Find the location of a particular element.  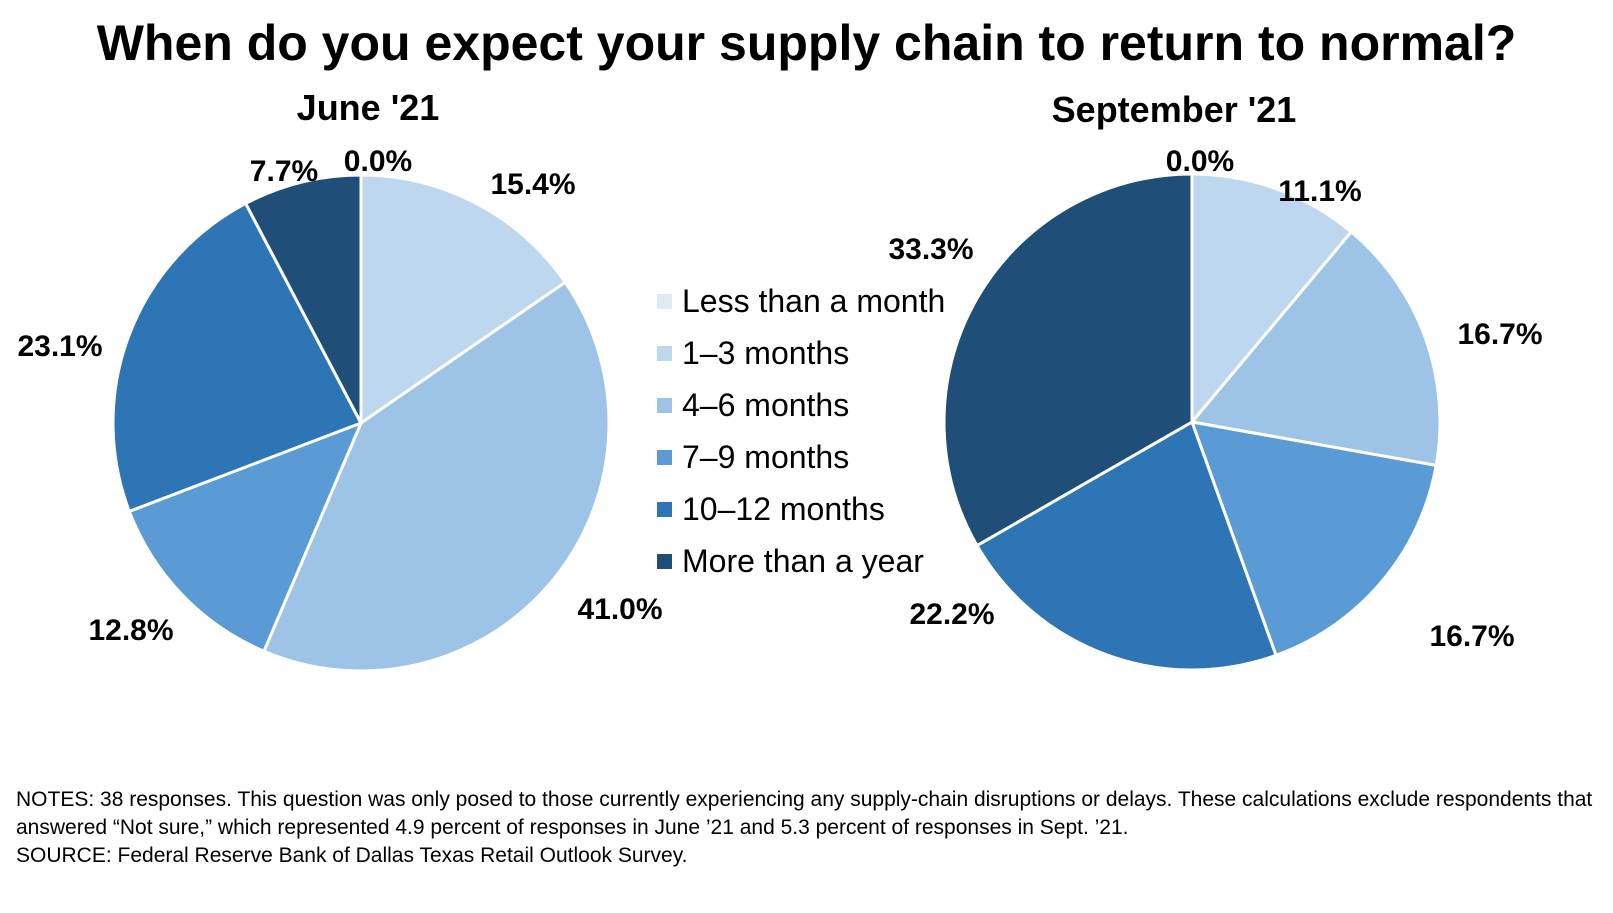

pie-title: June '21 is located at coordinates (368, 107).